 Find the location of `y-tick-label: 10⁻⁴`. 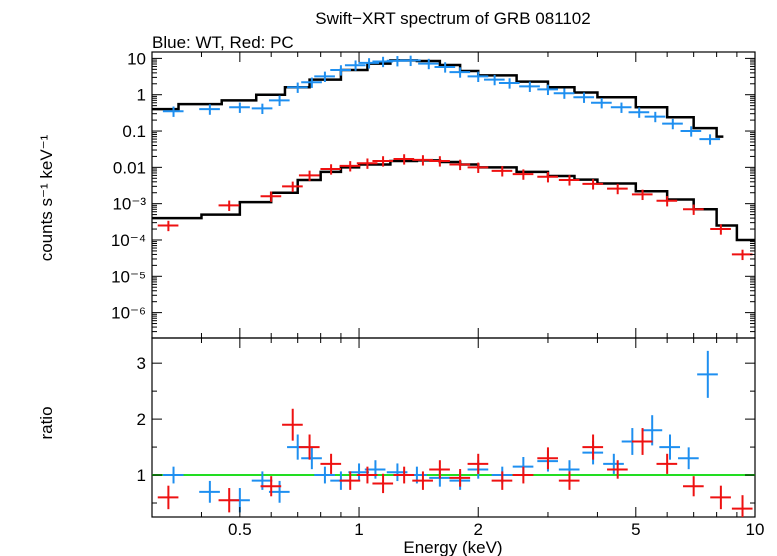

y-tick-label: 10⁻⁴ is located at coordinates (128, 240).